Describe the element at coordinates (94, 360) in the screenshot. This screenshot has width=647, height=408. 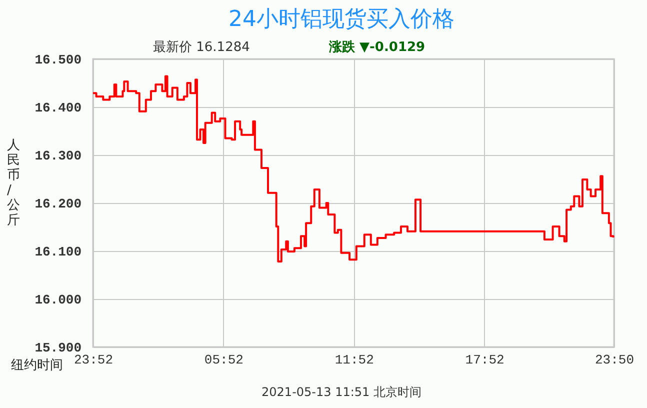
I see `x-tick-label: 23:52` at that location.